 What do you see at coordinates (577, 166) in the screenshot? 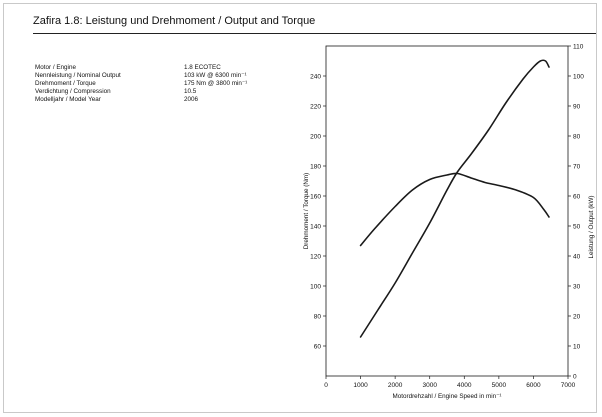
I see `right-tick-label: 70` at bounding box center [577, 166].